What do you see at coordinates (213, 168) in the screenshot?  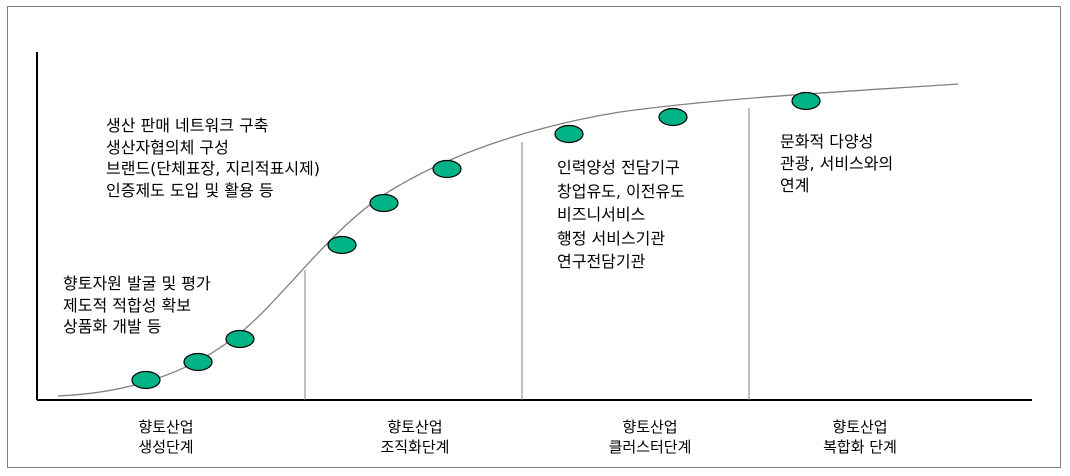 I see `text-line: 브랜드(단체표장, 지리적표시제)` at bounding box center [213, 168].